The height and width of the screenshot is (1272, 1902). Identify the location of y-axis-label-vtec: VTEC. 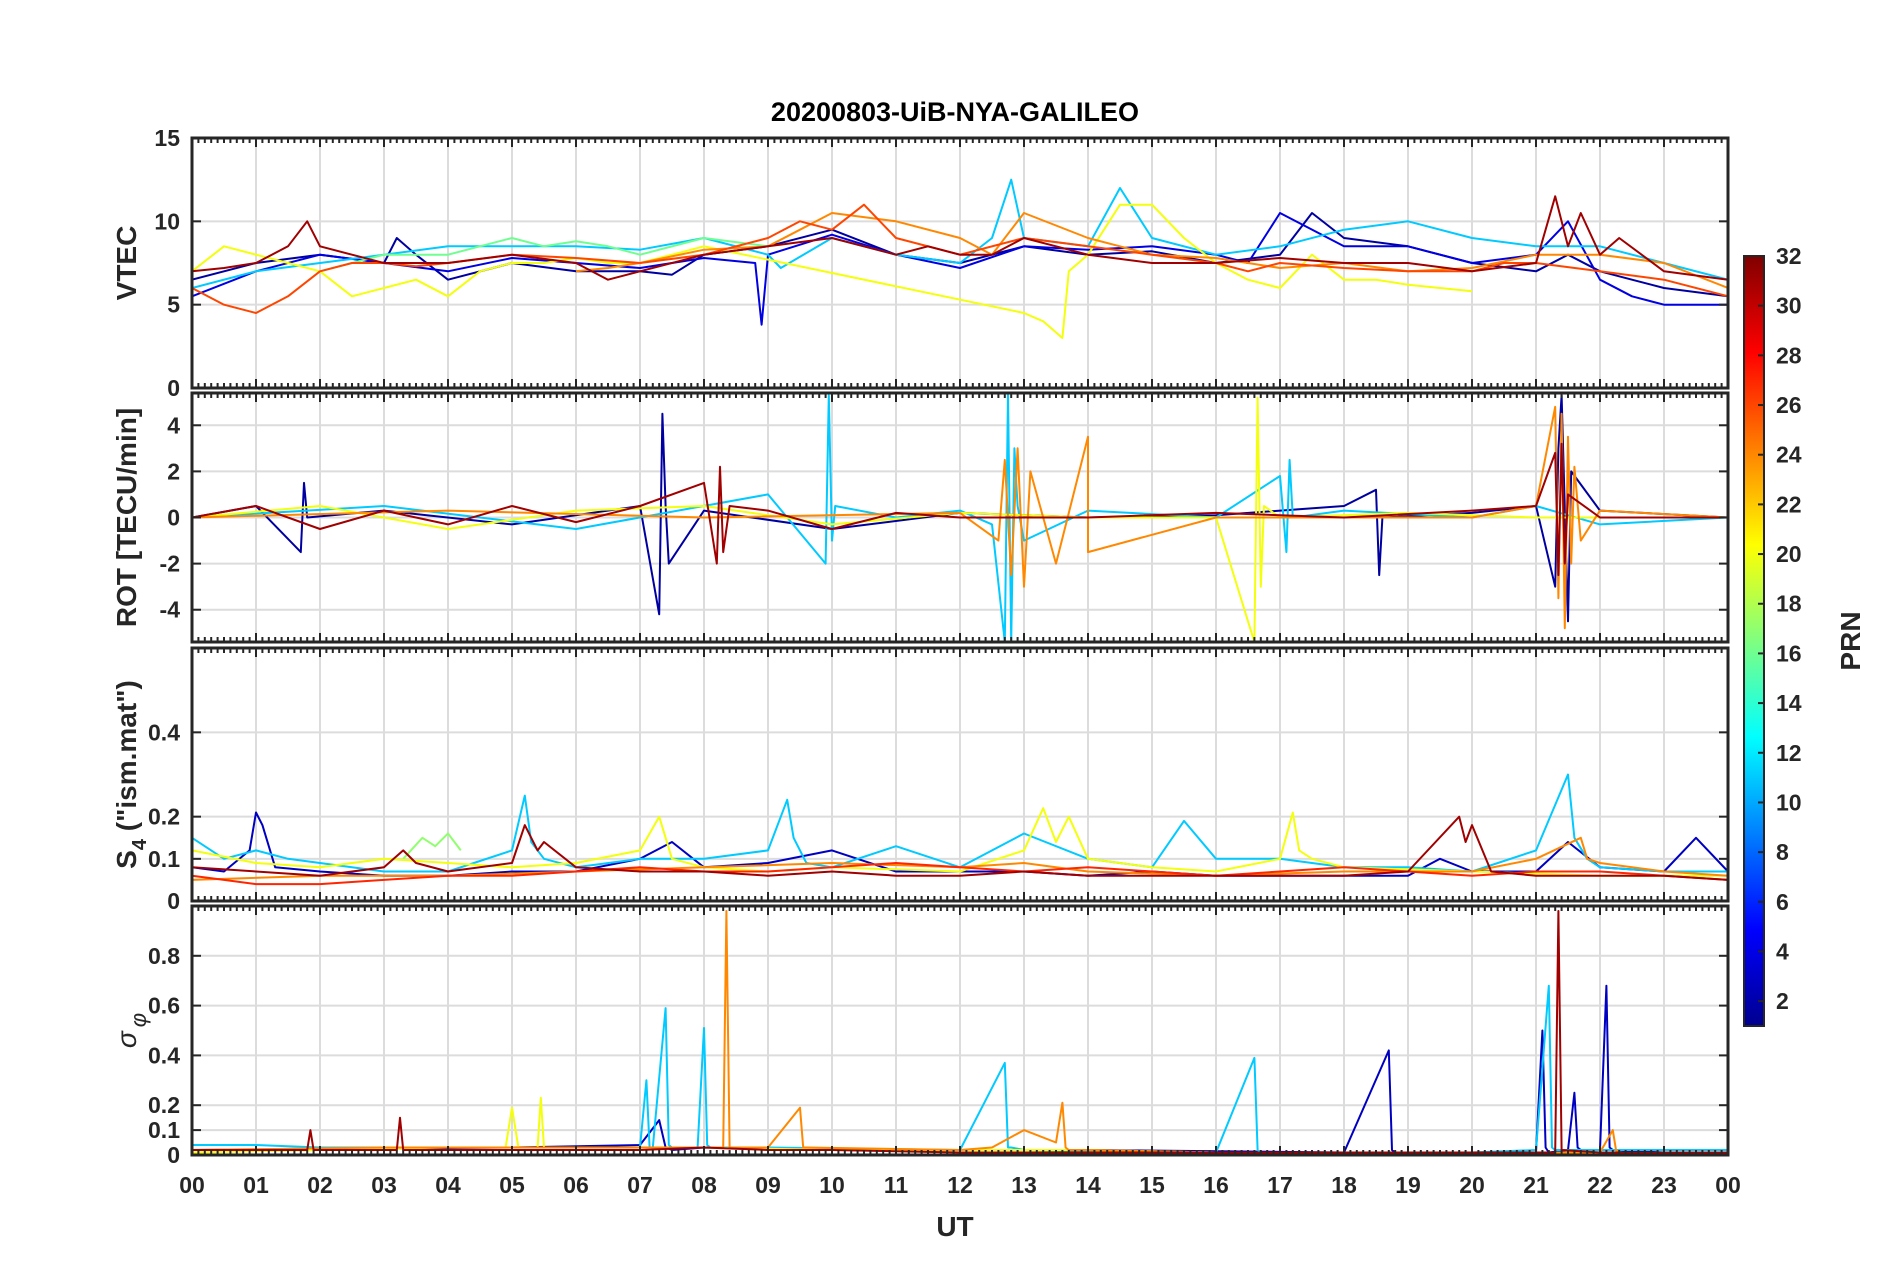
(126, 263).